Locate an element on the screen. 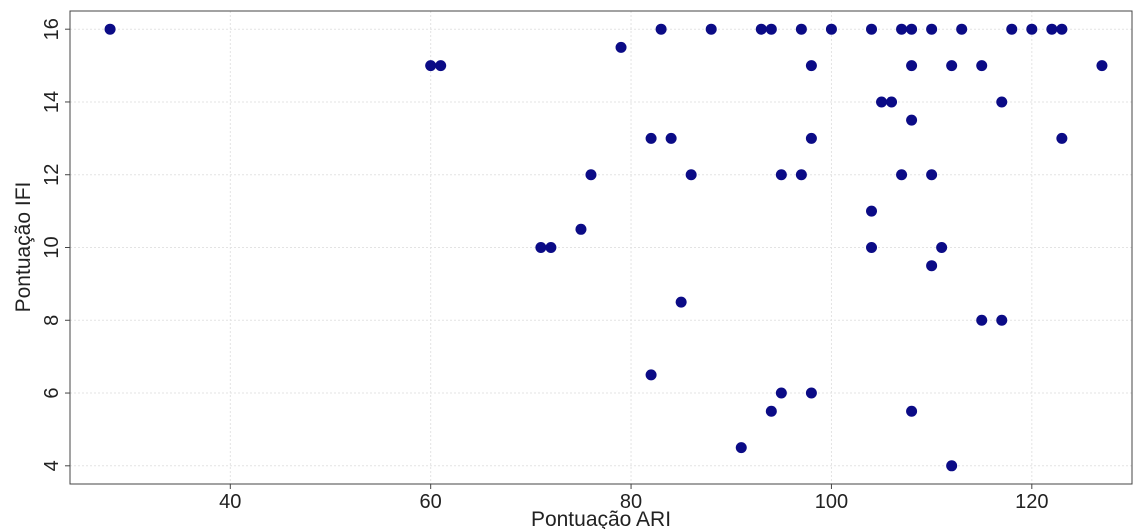 The image size is (1134, 529). y-tick-label: 10 is located at coordinates (52, 247).